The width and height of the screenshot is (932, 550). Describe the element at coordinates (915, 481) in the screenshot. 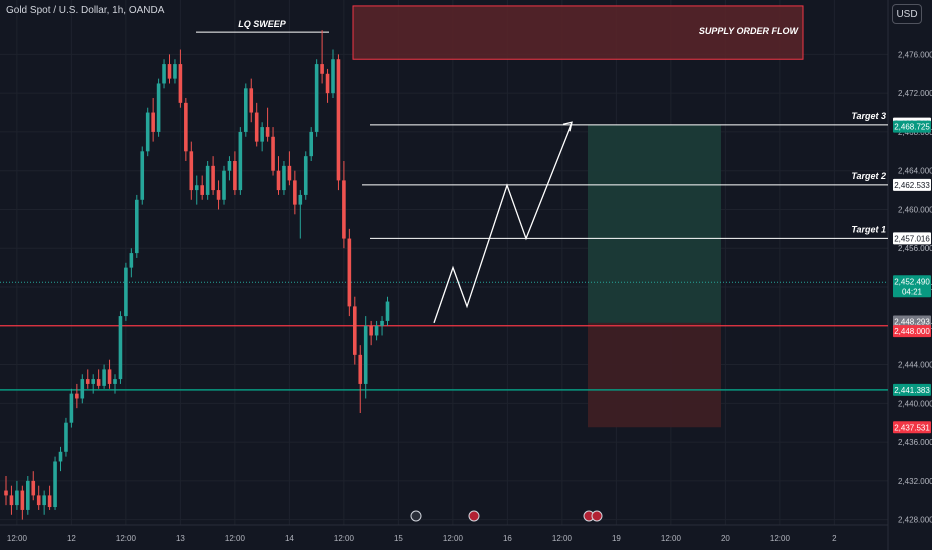

I see `y-tick-label: 2,432.000` at that location.